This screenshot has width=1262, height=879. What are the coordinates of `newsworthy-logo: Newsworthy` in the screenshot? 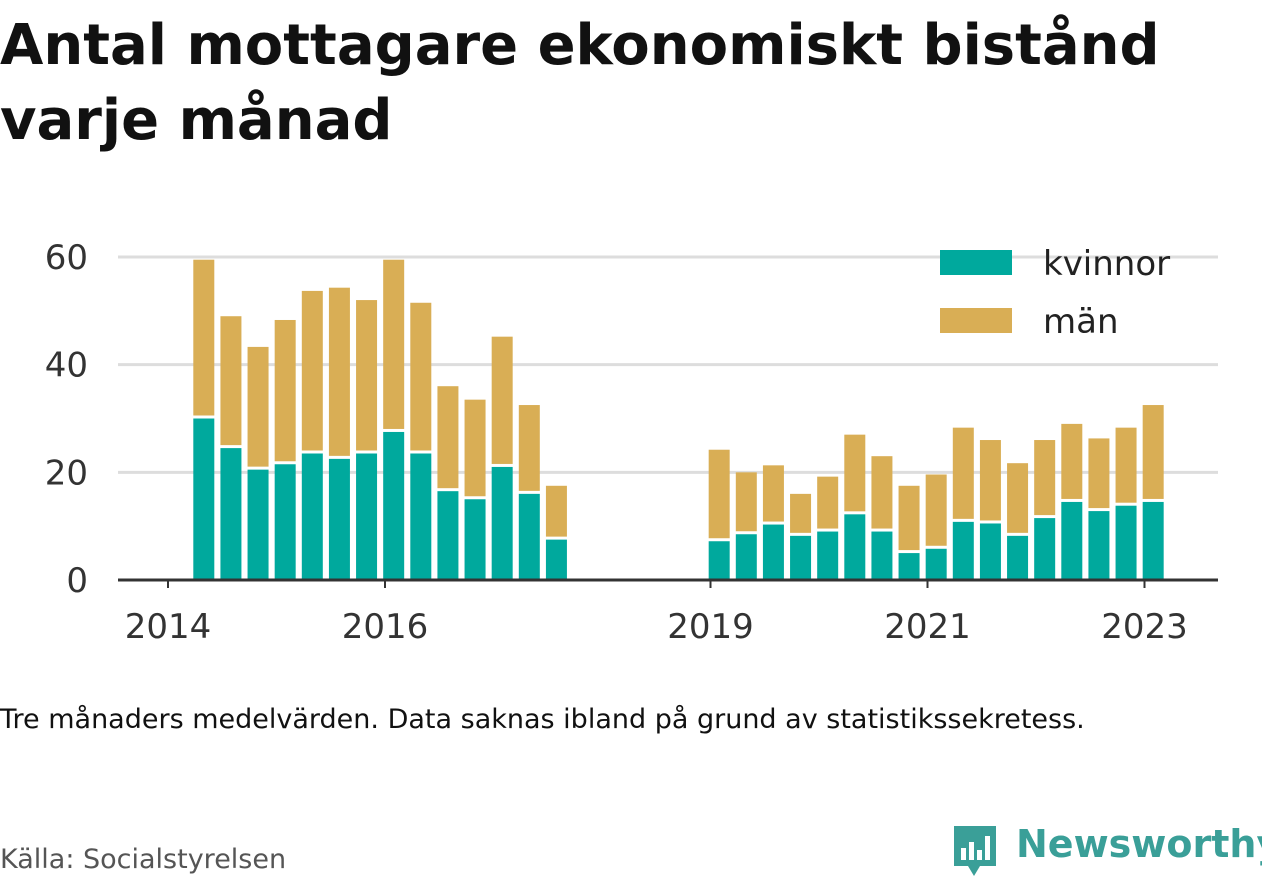 It's located at (1105, 848).